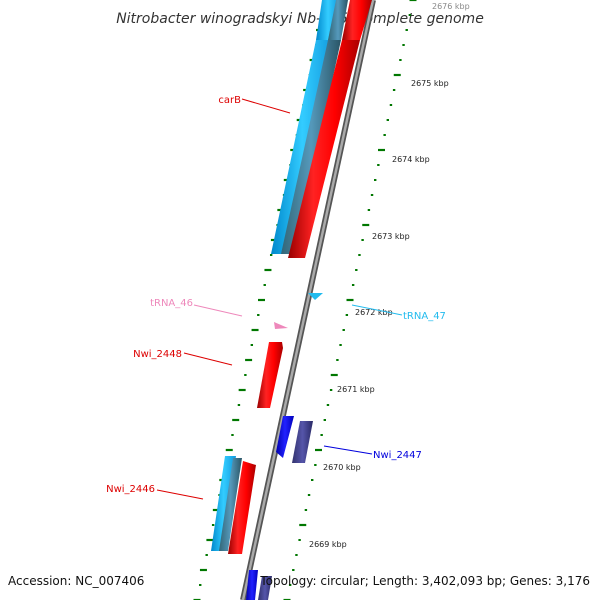 Image resolution: width=600 pixels, height=600 pixels. What do you see at coordinates (171, 303) in the screenshot?
I see `tRNA-46-label: tRNA_46` at bounding box center [171, 303].